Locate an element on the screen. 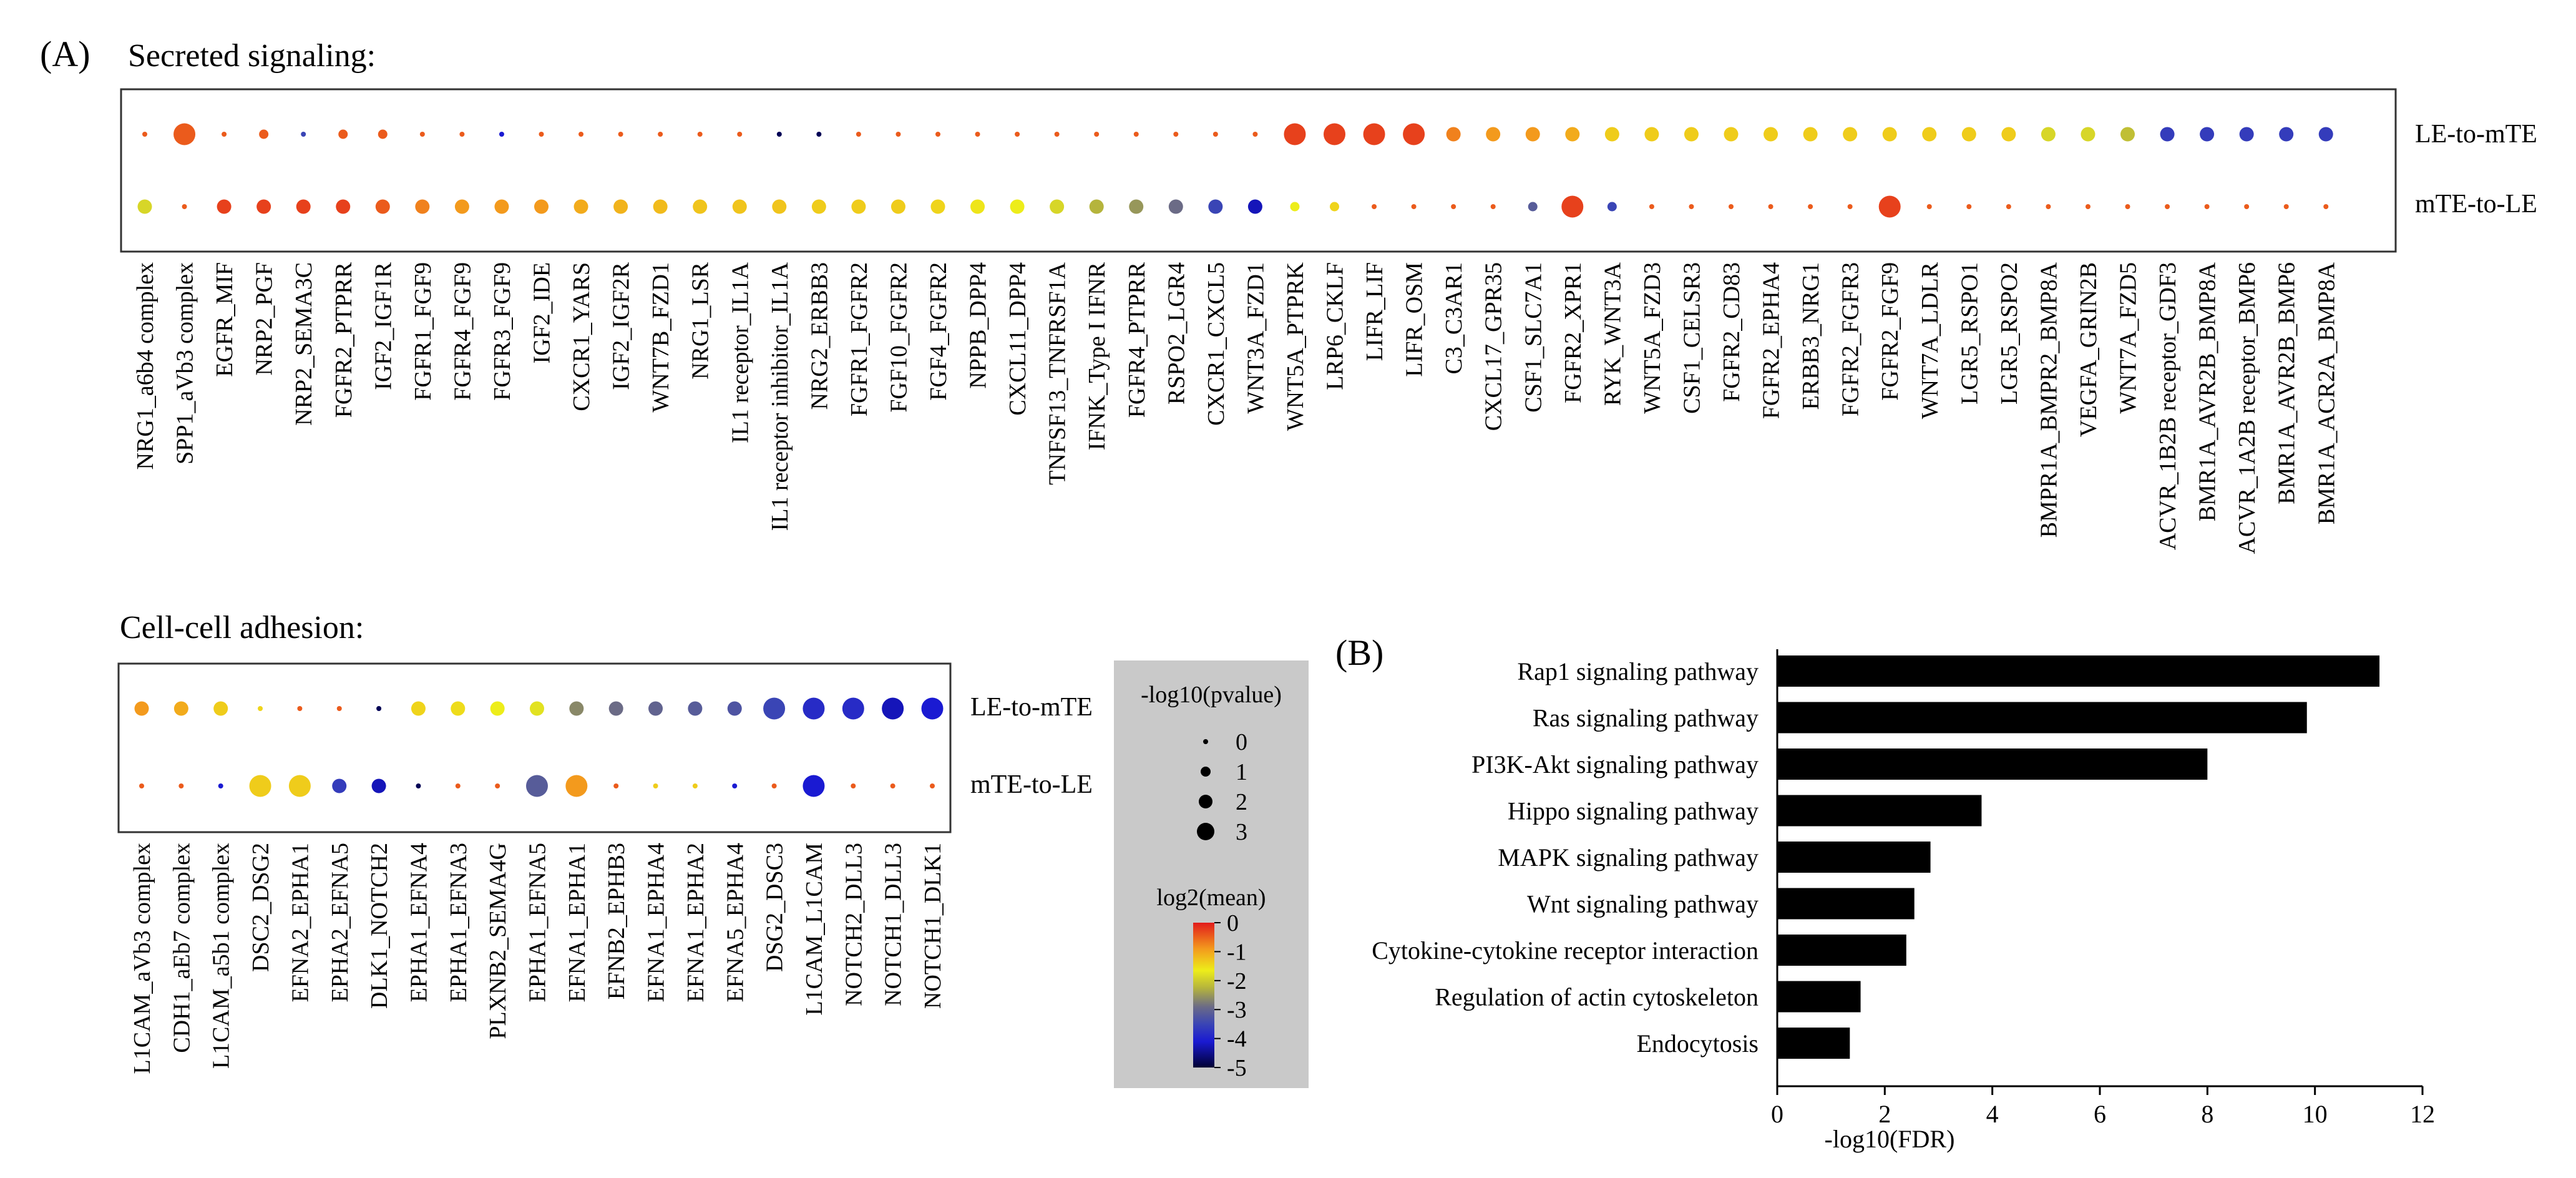 Image resolution: width=2576 pixels, height=1178 pixels. adhesion-tick-label-20: NOTCH1_DLK1 is located at coordinates (933, 926).